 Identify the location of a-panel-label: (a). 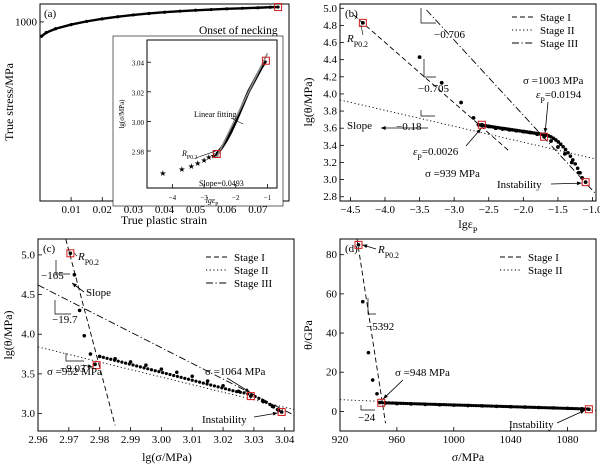
(50, 14).